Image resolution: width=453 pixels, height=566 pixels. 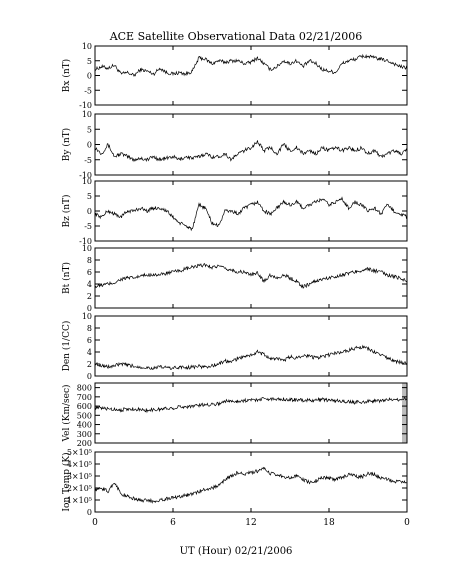 I want to click on y-axis-label: Bx (nT), so click(x=66, y=75).